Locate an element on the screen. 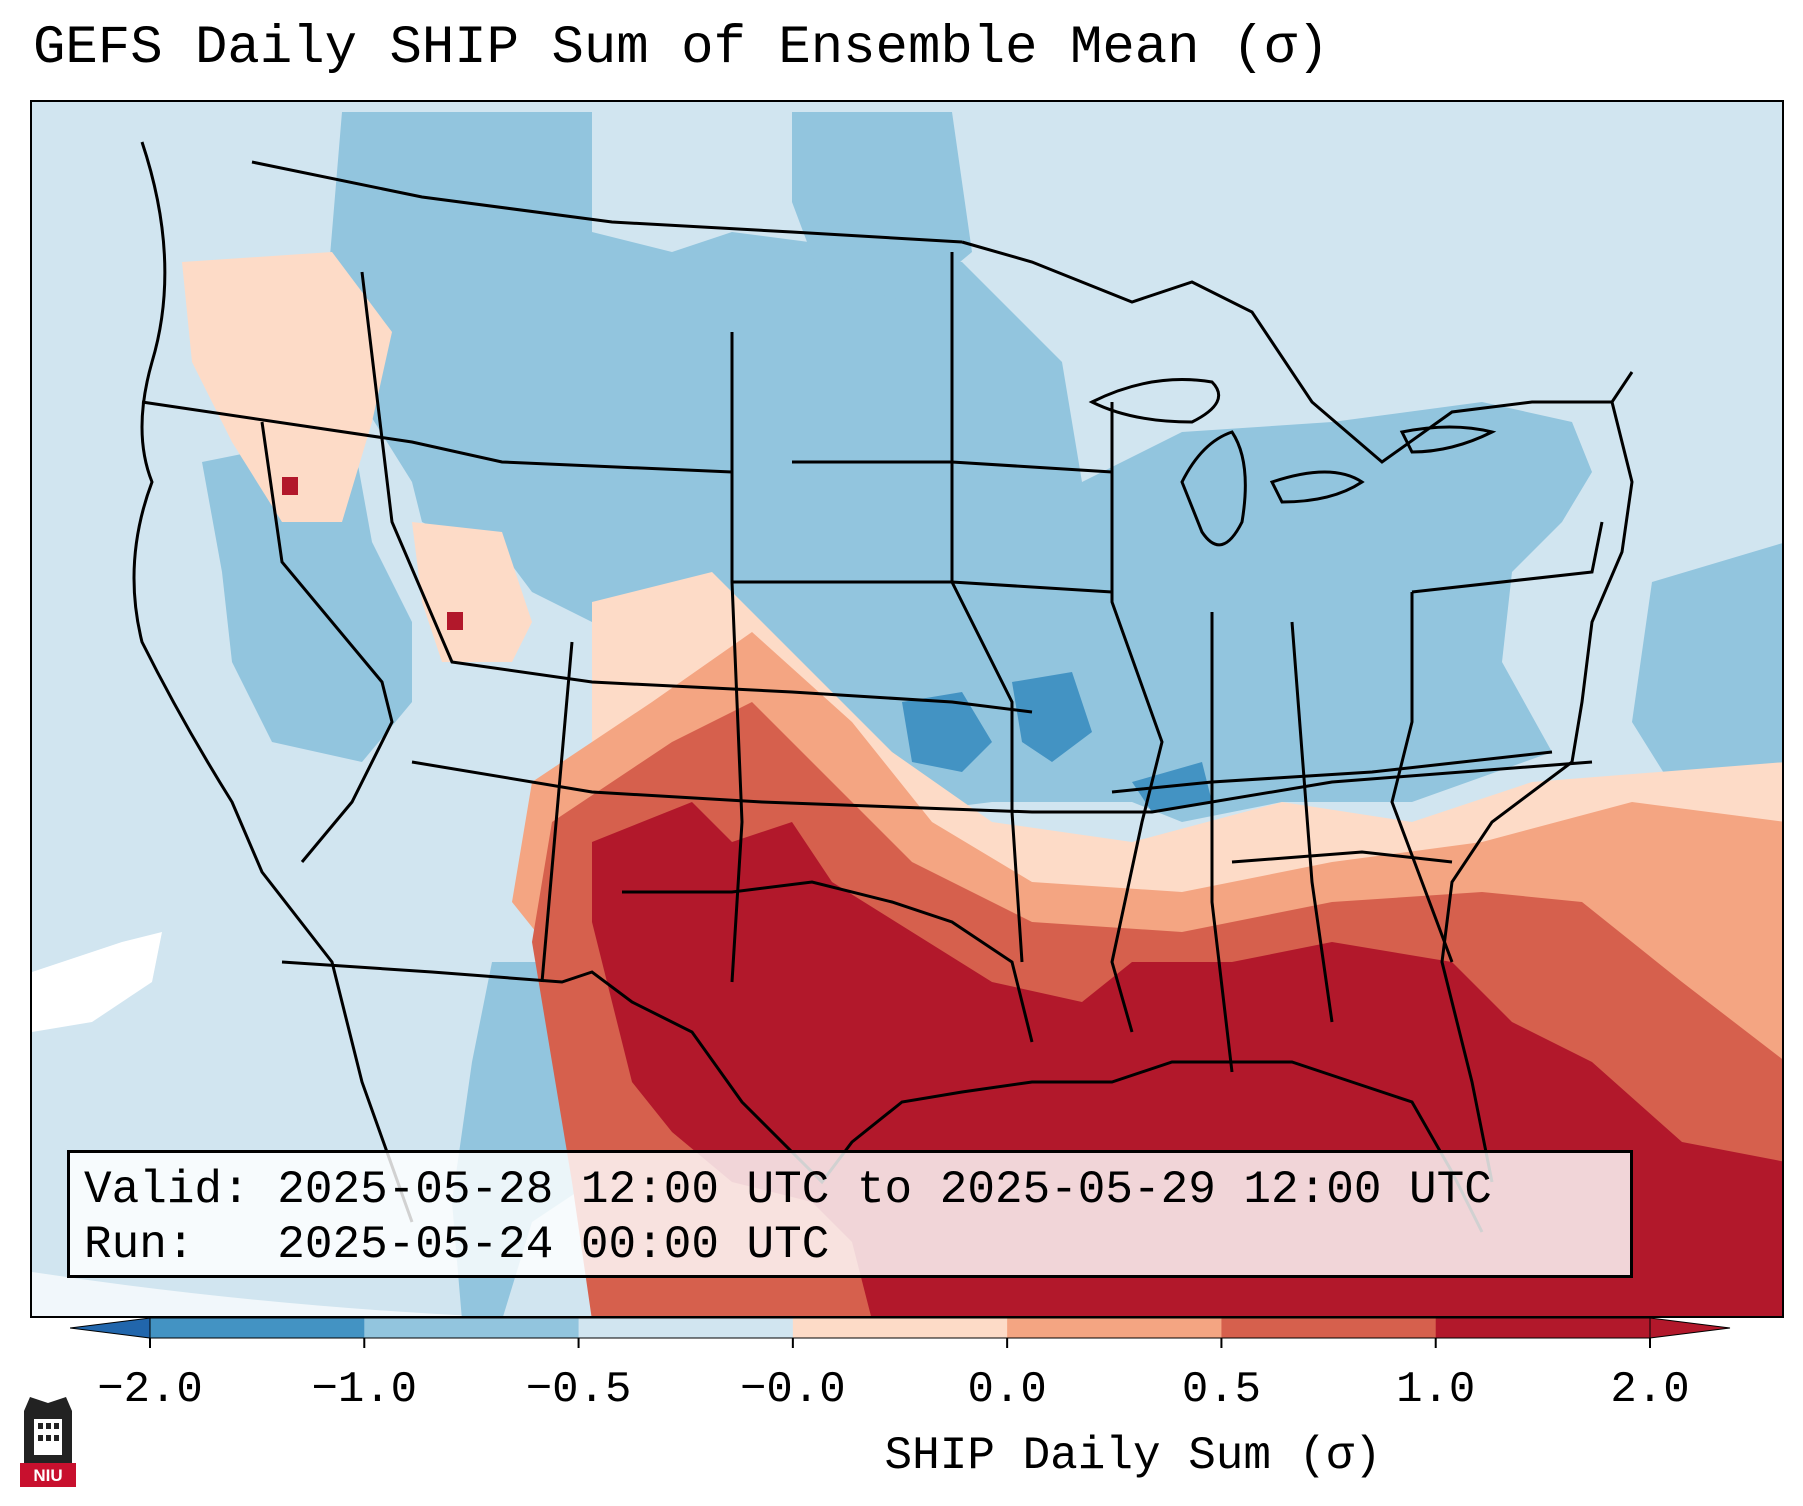 This screenshot has width=1803, height=1506. east-coast-line is located at coordinates (1537, 792).